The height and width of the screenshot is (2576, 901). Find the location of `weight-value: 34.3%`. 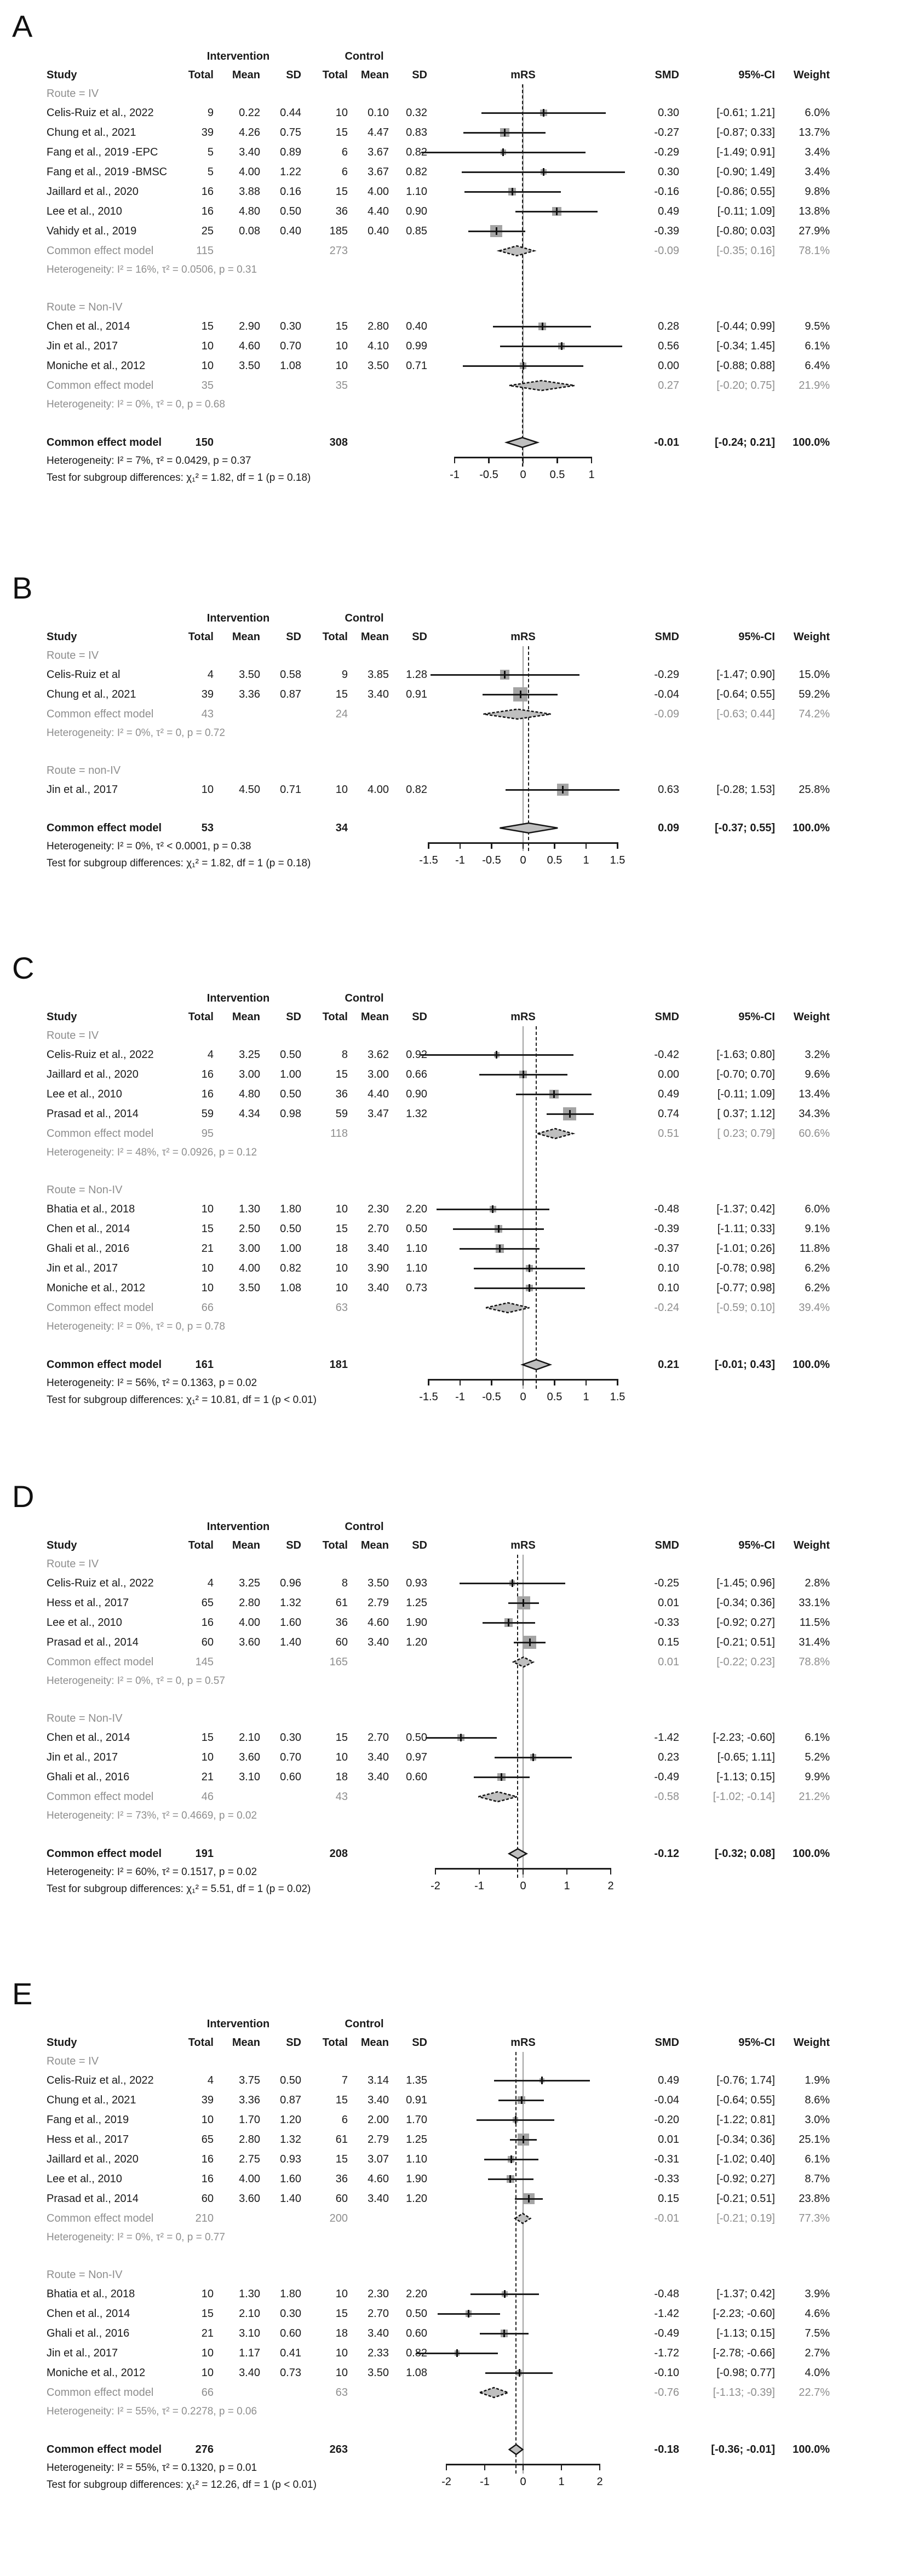

weight-value: 34.3% is located at coordinates (814, 1113).